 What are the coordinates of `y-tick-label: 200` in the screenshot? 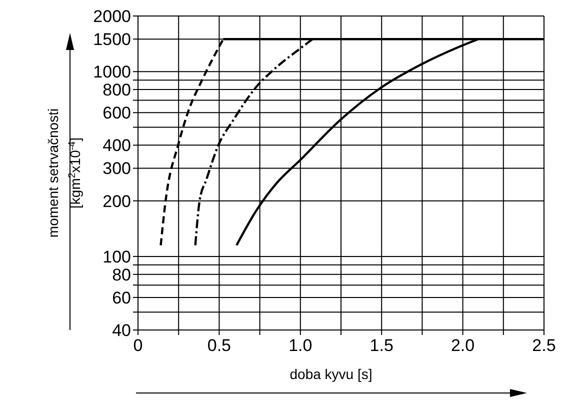 It's located at (116, 201).